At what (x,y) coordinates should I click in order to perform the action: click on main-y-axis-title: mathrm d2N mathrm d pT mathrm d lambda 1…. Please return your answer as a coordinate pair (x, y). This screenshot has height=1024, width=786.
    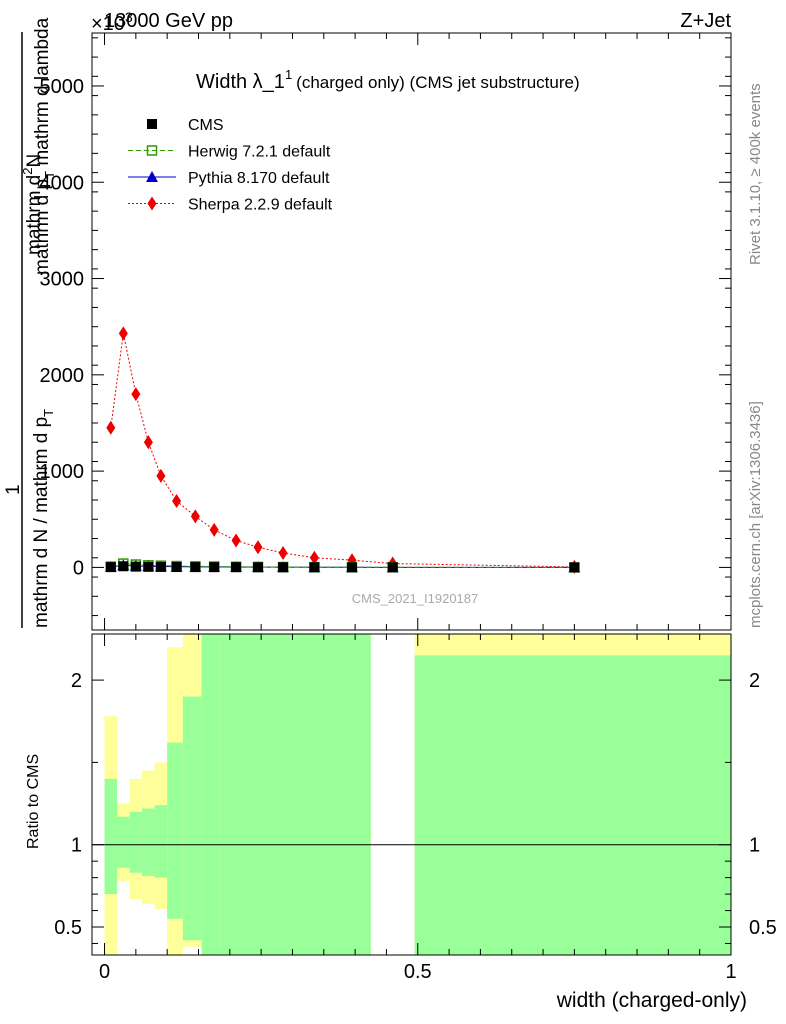
    Looking at the image, I should click on (30, 322).